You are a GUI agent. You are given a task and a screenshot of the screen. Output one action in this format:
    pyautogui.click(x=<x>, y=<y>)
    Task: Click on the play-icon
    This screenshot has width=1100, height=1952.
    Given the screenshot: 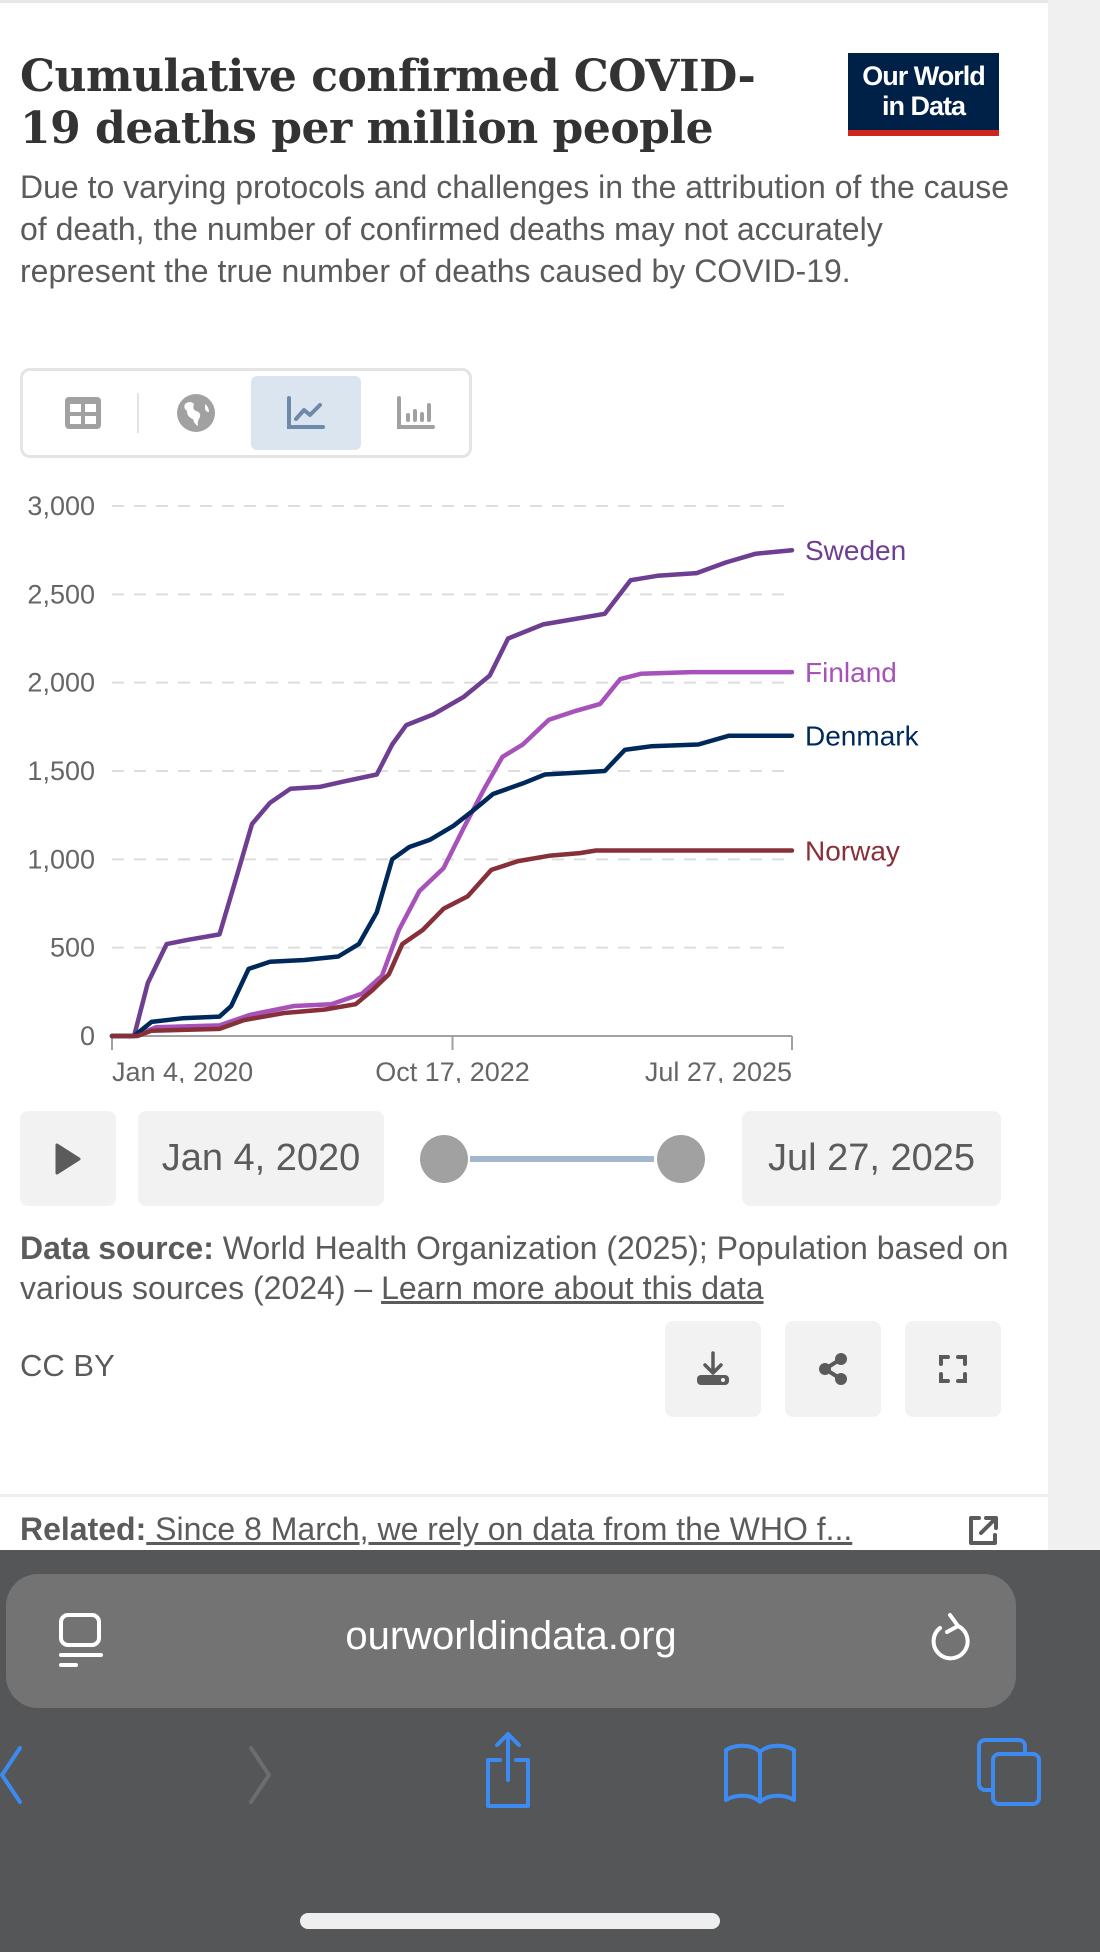 What is the action you would take?
    pyautogui.click(x=68, y=1158)
    